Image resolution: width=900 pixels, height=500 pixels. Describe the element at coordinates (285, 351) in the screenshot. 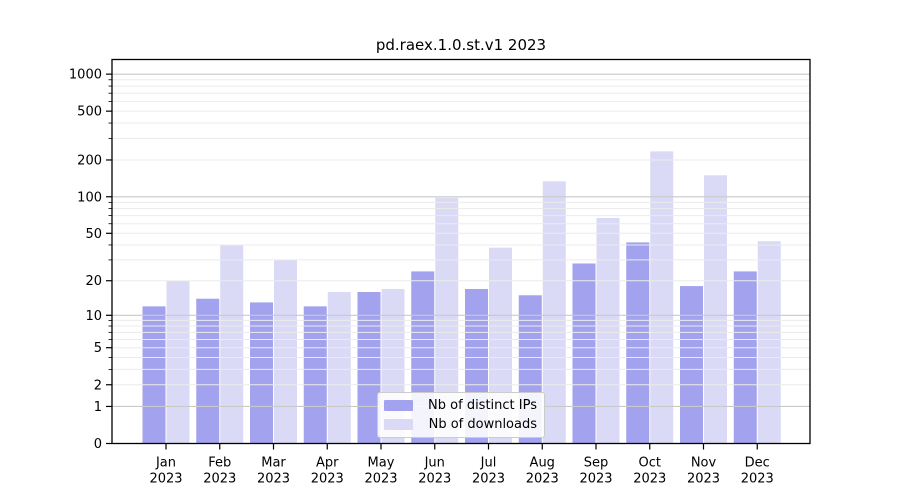

I see `bar-nb-of-downloads-mar` at that location.